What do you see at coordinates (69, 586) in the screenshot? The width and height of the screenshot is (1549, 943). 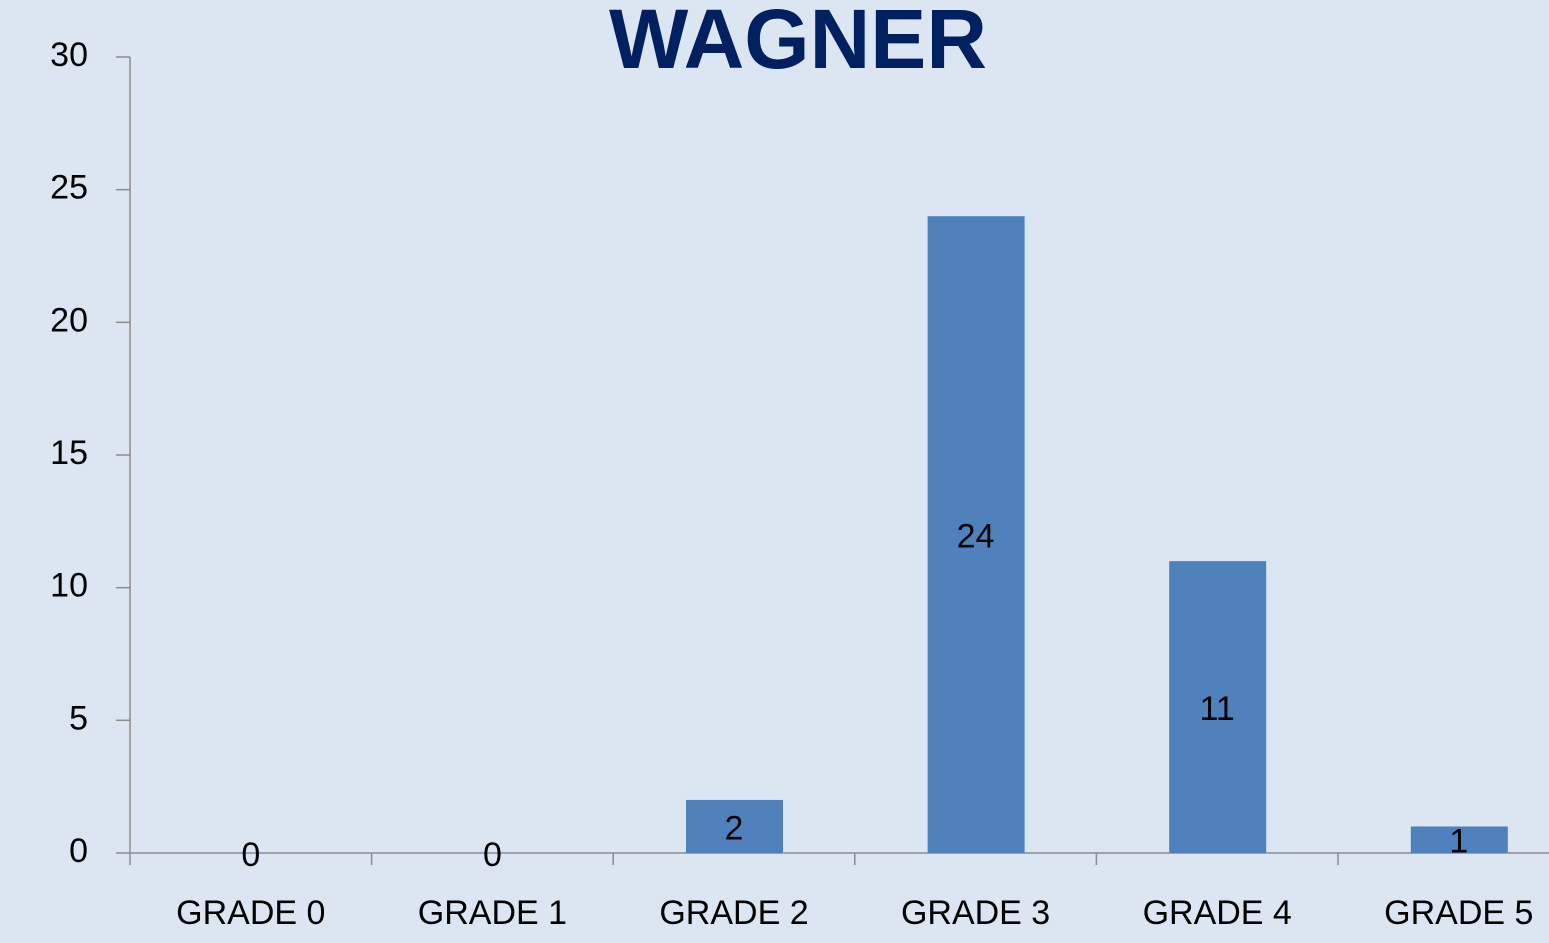 I see `y-tick-label: 10` at bounding box center [69, 586].